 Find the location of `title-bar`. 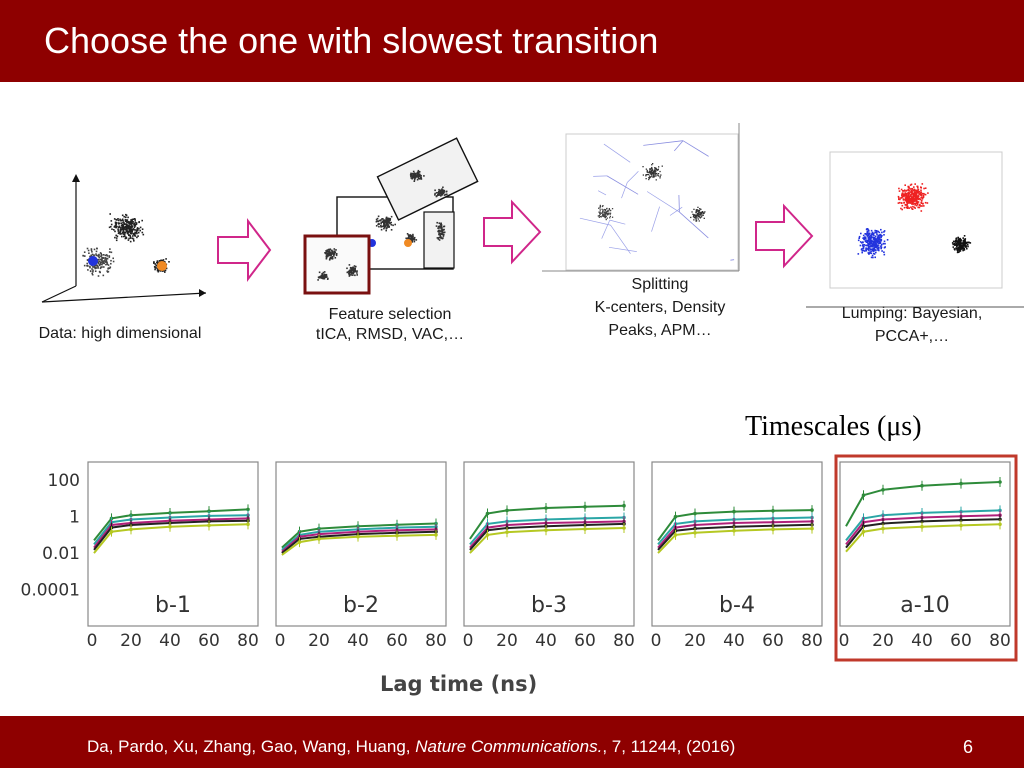

title-bar is located at coordinates (512, 41).